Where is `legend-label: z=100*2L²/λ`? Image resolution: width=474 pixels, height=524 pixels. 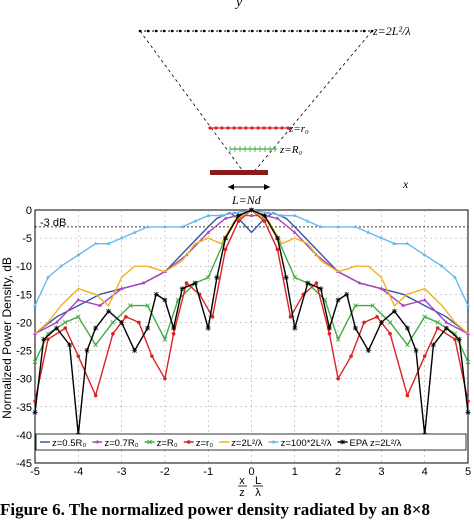
legend-label: z=100*2L²/λ is located at coordinates (306, 443).